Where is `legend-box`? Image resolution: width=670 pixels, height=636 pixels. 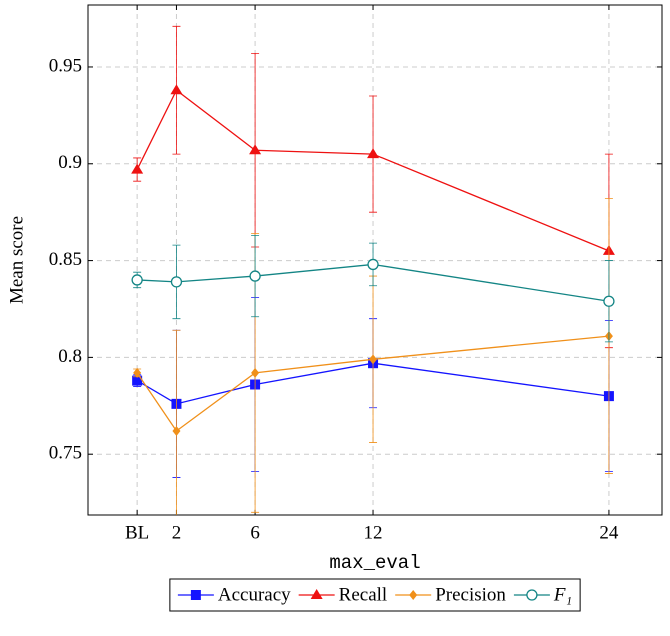 legend-box is located at coordinates (375, 595).